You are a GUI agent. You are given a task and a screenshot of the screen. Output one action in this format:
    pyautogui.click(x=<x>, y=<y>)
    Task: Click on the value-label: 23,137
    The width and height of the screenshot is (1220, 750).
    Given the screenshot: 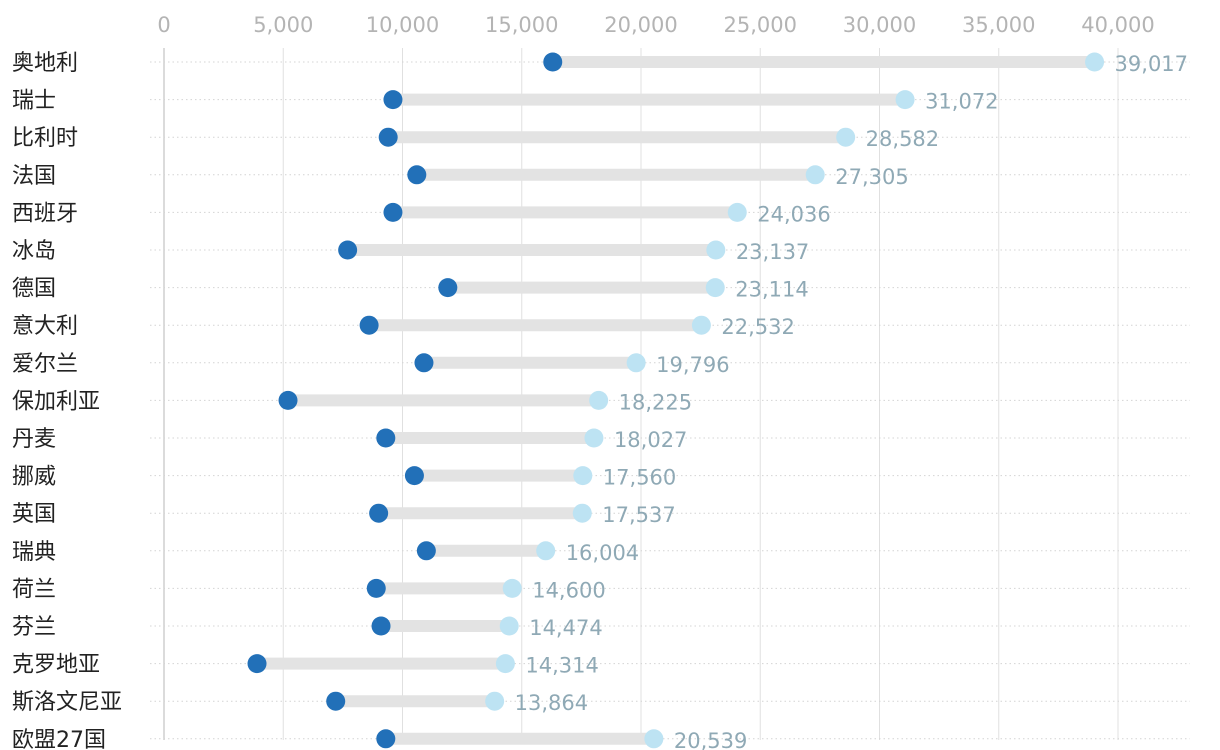 What is the action you would take?
    pyautogui.click(x=772, y=252)
    